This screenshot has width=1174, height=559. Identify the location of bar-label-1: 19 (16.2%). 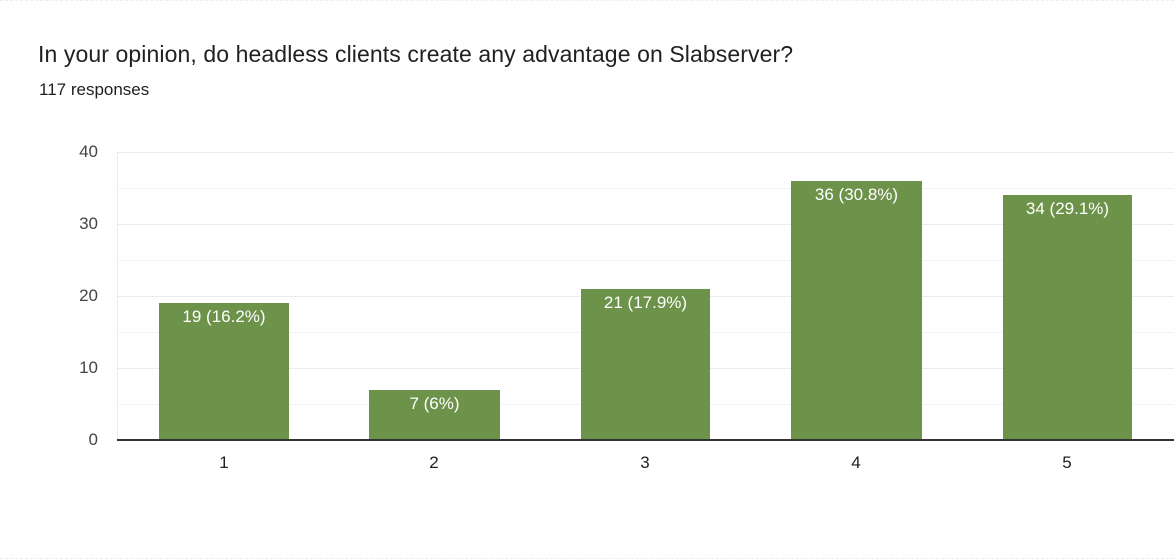
(224, 316).